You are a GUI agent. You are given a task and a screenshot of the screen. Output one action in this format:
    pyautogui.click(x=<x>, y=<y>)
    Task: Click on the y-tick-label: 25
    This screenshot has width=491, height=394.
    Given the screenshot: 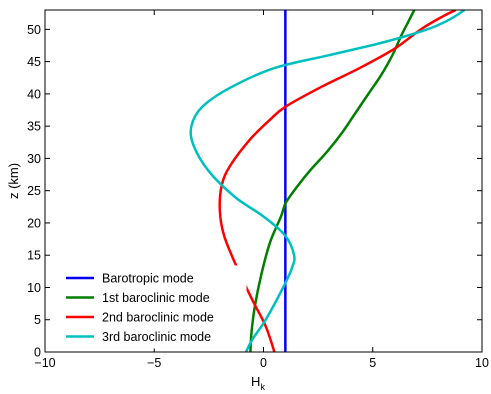 What is the action you would take?
    pyautogui.click(x=34, y=191)
    